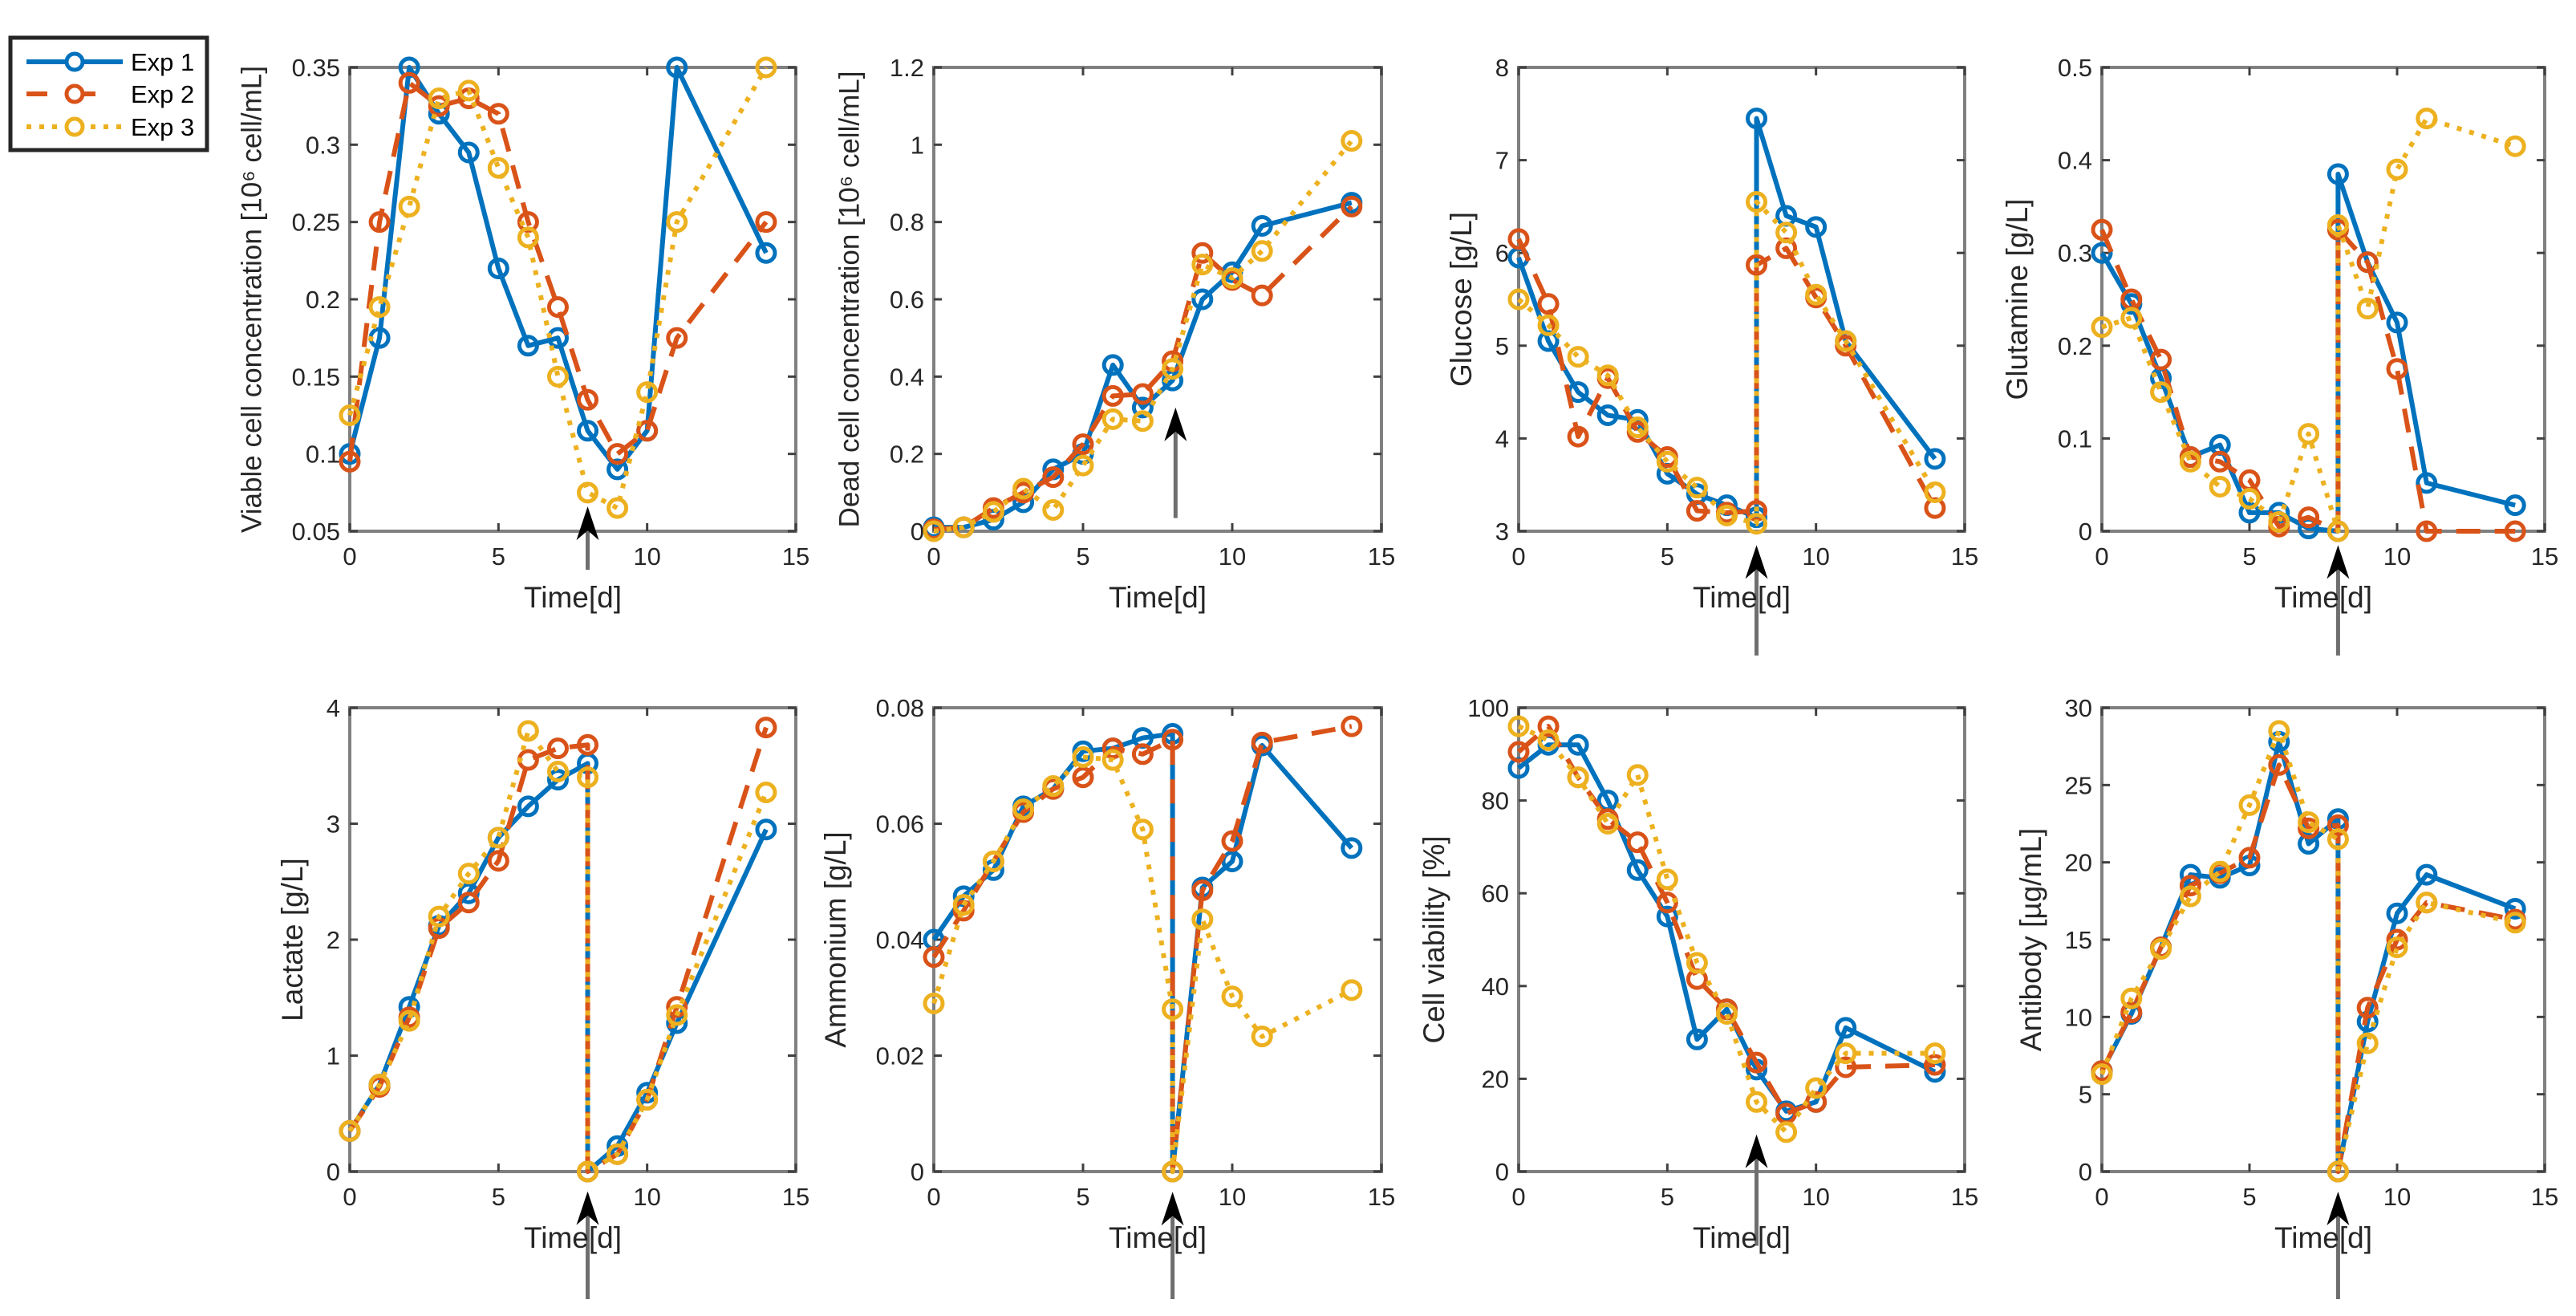 The height and width of the screenshot is (1316, 2576). What do you see at coordinates (849, 299) in the screenshot?
I see `y-axis-label: Dead cell concentration [10⁶ cell/mL]` at bounding box center [849, 299].